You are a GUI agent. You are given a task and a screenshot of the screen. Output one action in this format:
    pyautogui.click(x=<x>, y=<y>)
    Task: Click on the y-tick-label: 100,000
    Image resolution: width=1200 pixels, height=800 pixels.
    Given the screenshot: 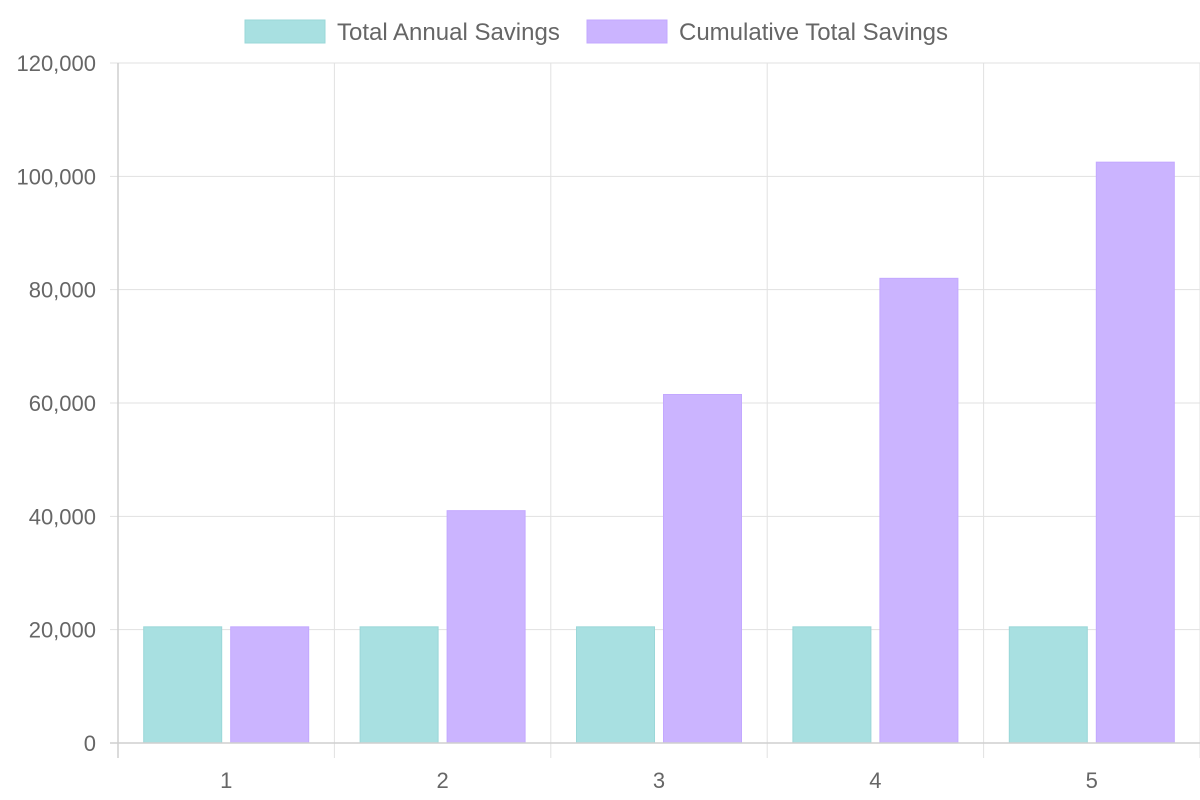 What is the action you would take?
    pyautogui.click(x=56, y=176)
    